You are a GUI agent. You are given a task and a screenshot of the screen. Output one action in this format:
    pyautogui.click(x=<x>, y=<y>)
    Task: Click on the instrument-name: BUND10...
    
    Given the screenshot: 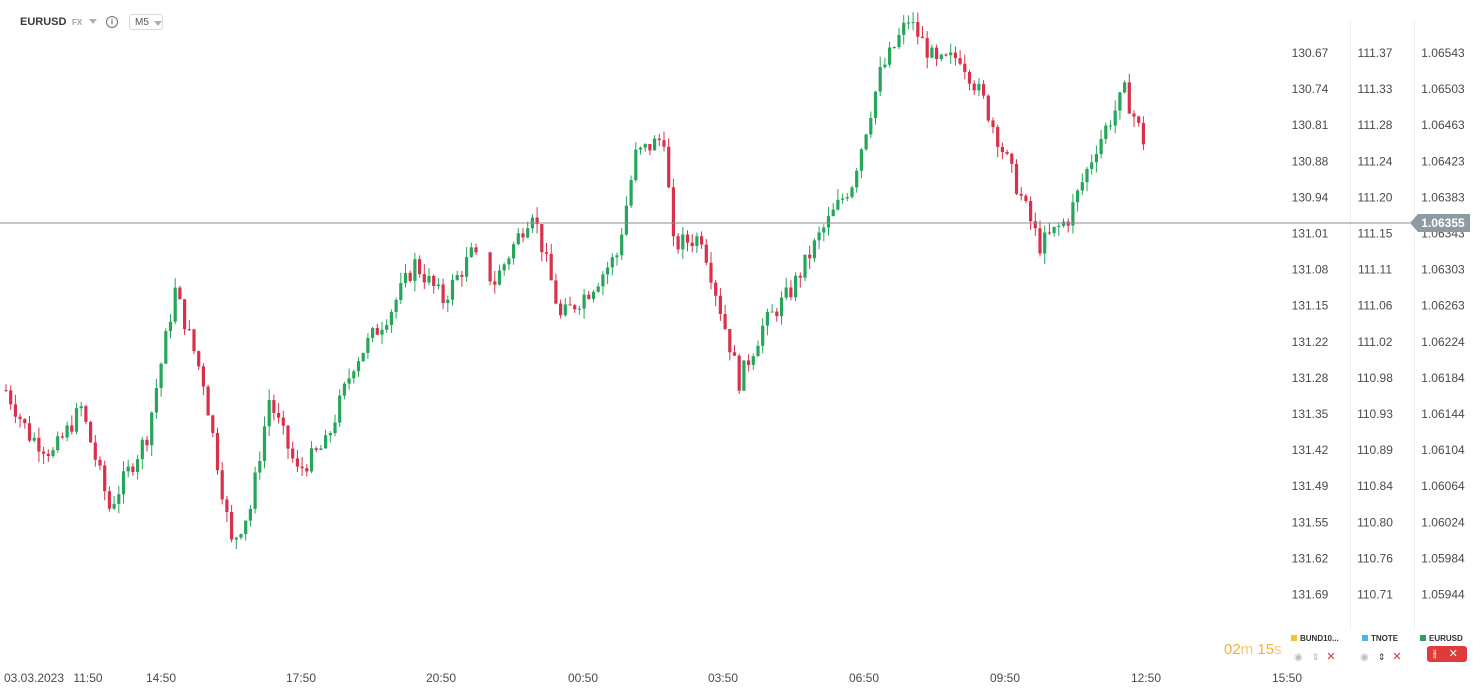 What is the action you would take?
    pyautogui.click(x=1319, y=638)
    